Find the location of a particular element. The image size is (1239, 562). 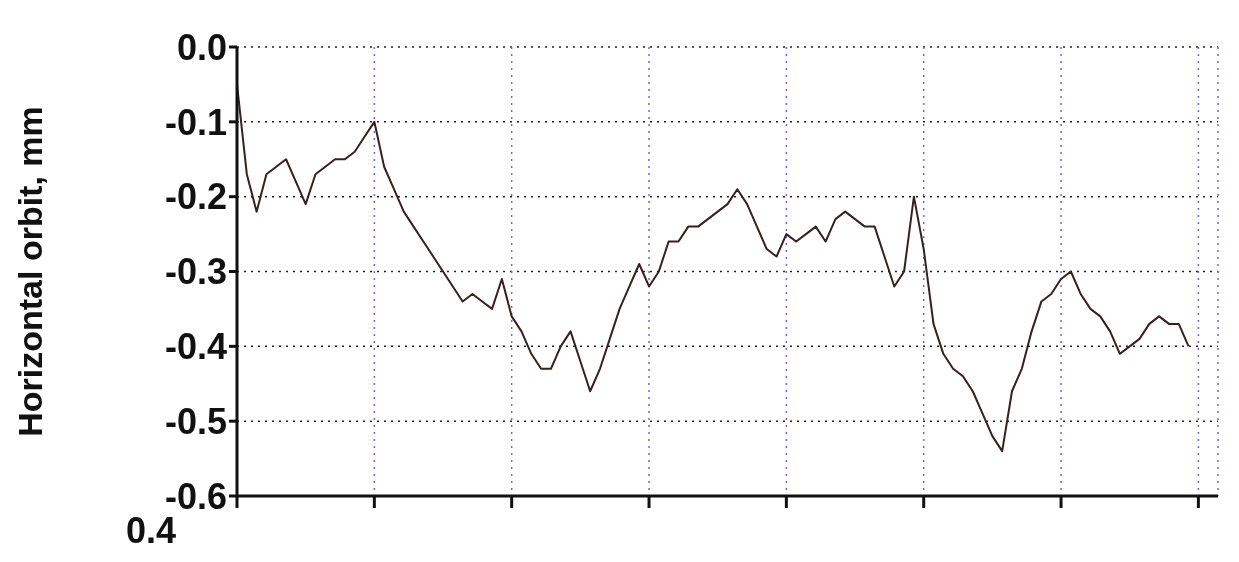

y-axis-title: Horizontal orbit, mm is located at coordinates (30, 271).